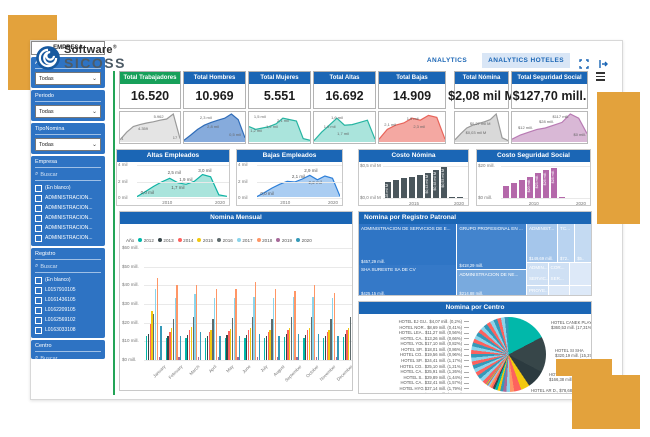  I want to click on data-label: 2,2 mil, so click(315, 183).